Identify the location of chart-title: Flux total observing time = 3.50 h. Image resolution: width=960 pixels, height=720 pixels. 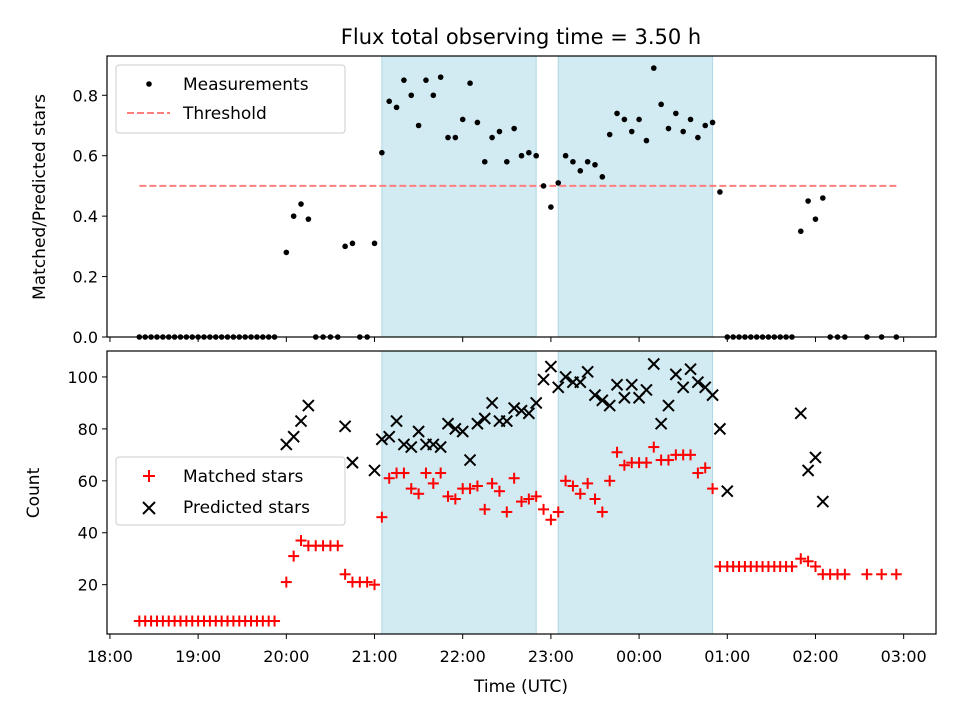
(521, 37).